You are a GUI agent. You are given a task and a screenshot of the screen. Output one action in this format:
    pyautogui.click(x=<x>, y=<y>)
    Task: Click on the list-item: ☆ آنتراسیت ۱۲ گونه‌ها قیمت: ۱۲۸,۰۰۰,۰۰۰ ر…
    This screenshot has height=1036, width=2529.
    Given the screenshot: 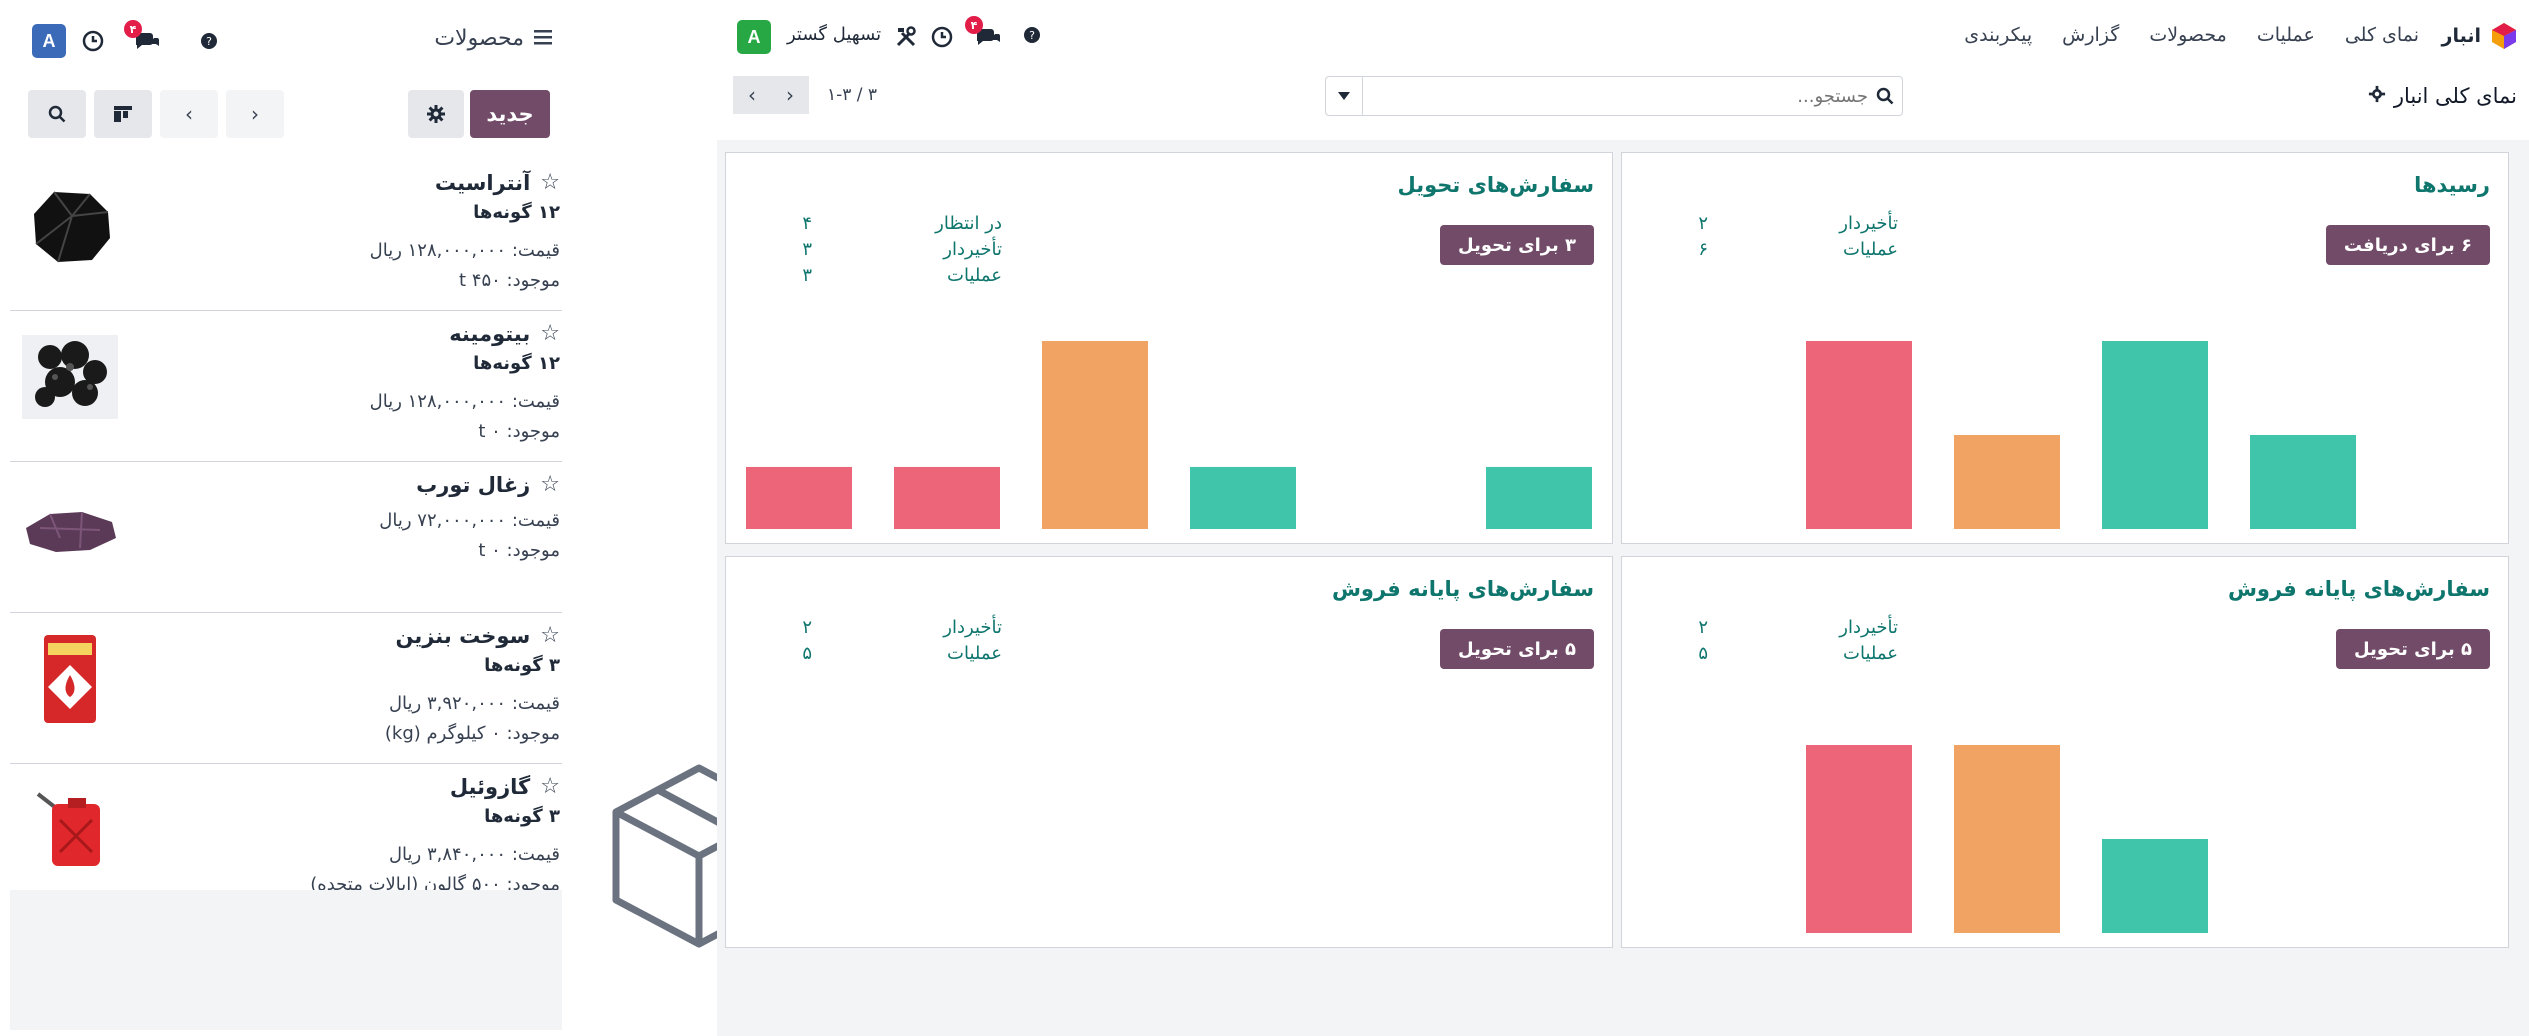 What is the action you would take?
    pyautogui.click(x=286, y=235)
    